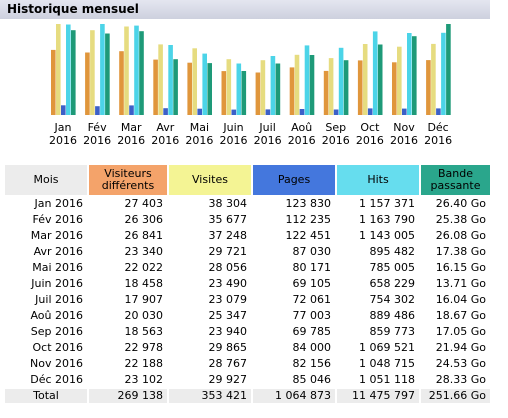  What do you see at coordinates (378, 380) in the screenshot?
I see `cell-hits: 1 051 118` at bounding box center [378, 380].